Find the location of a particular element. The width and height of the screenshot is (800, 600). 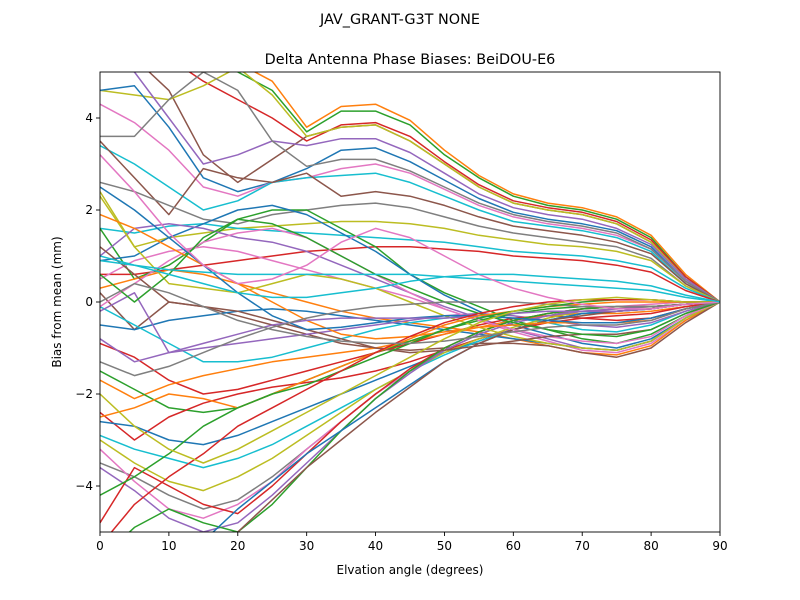

y-axis-label: Bias from mean (mm) is located at coordinates (57, 301).